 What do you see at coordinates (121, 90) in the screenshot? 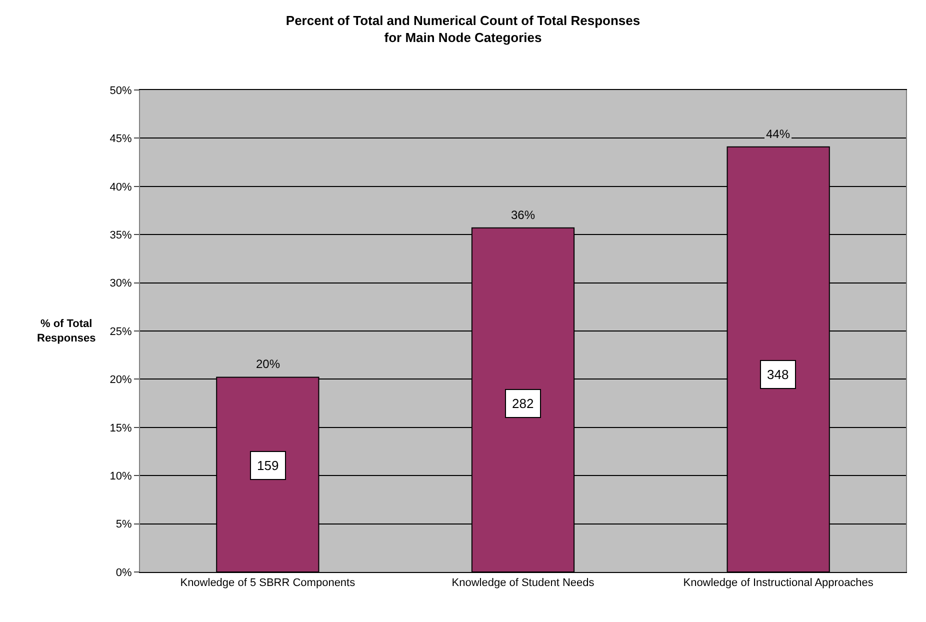
I see `y-tick-label: 50%` at bounding box center [121, 90].